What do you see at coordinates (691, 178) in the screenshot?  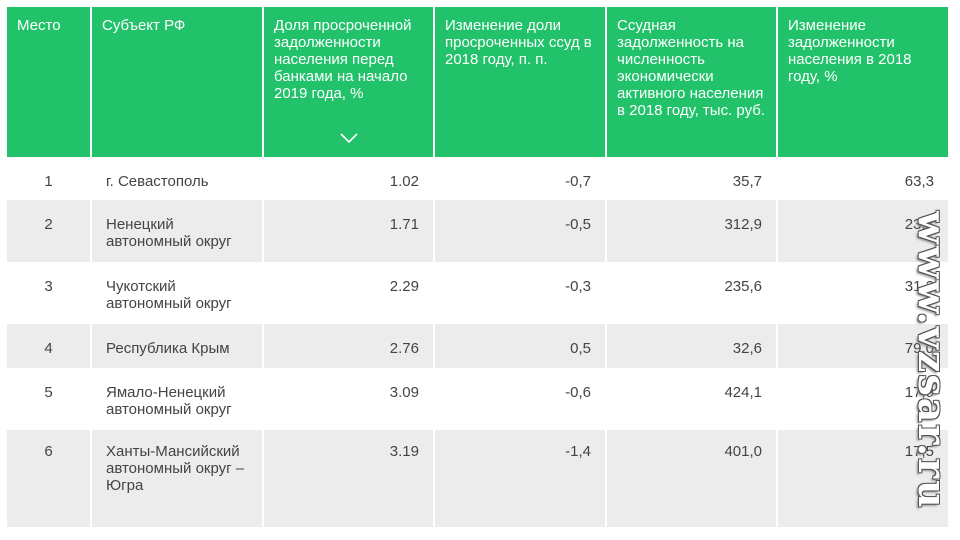 I see `cell-debt-per-capita: 35,7` at bounding box center [691, 178].